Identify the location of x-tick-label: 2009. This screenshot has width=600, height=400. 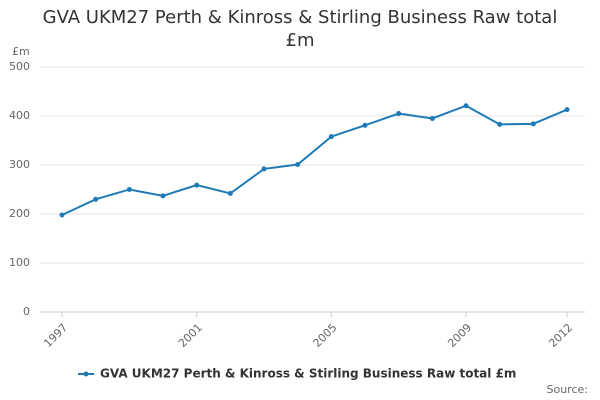
(459, 335).